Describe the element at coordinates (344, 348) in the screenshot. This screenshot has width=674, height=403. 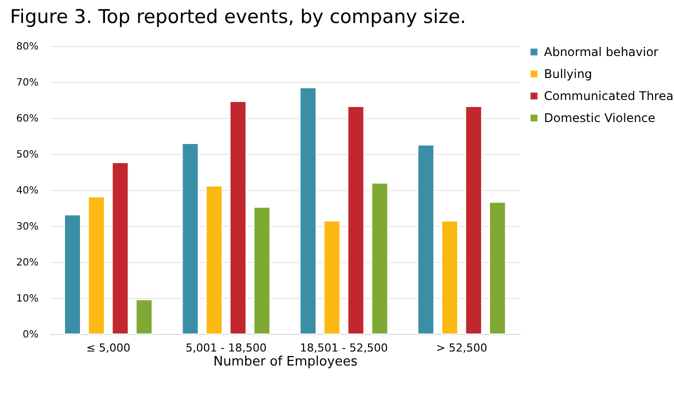
I see `x-tick-label: 18,501 - 52,500` at that location.